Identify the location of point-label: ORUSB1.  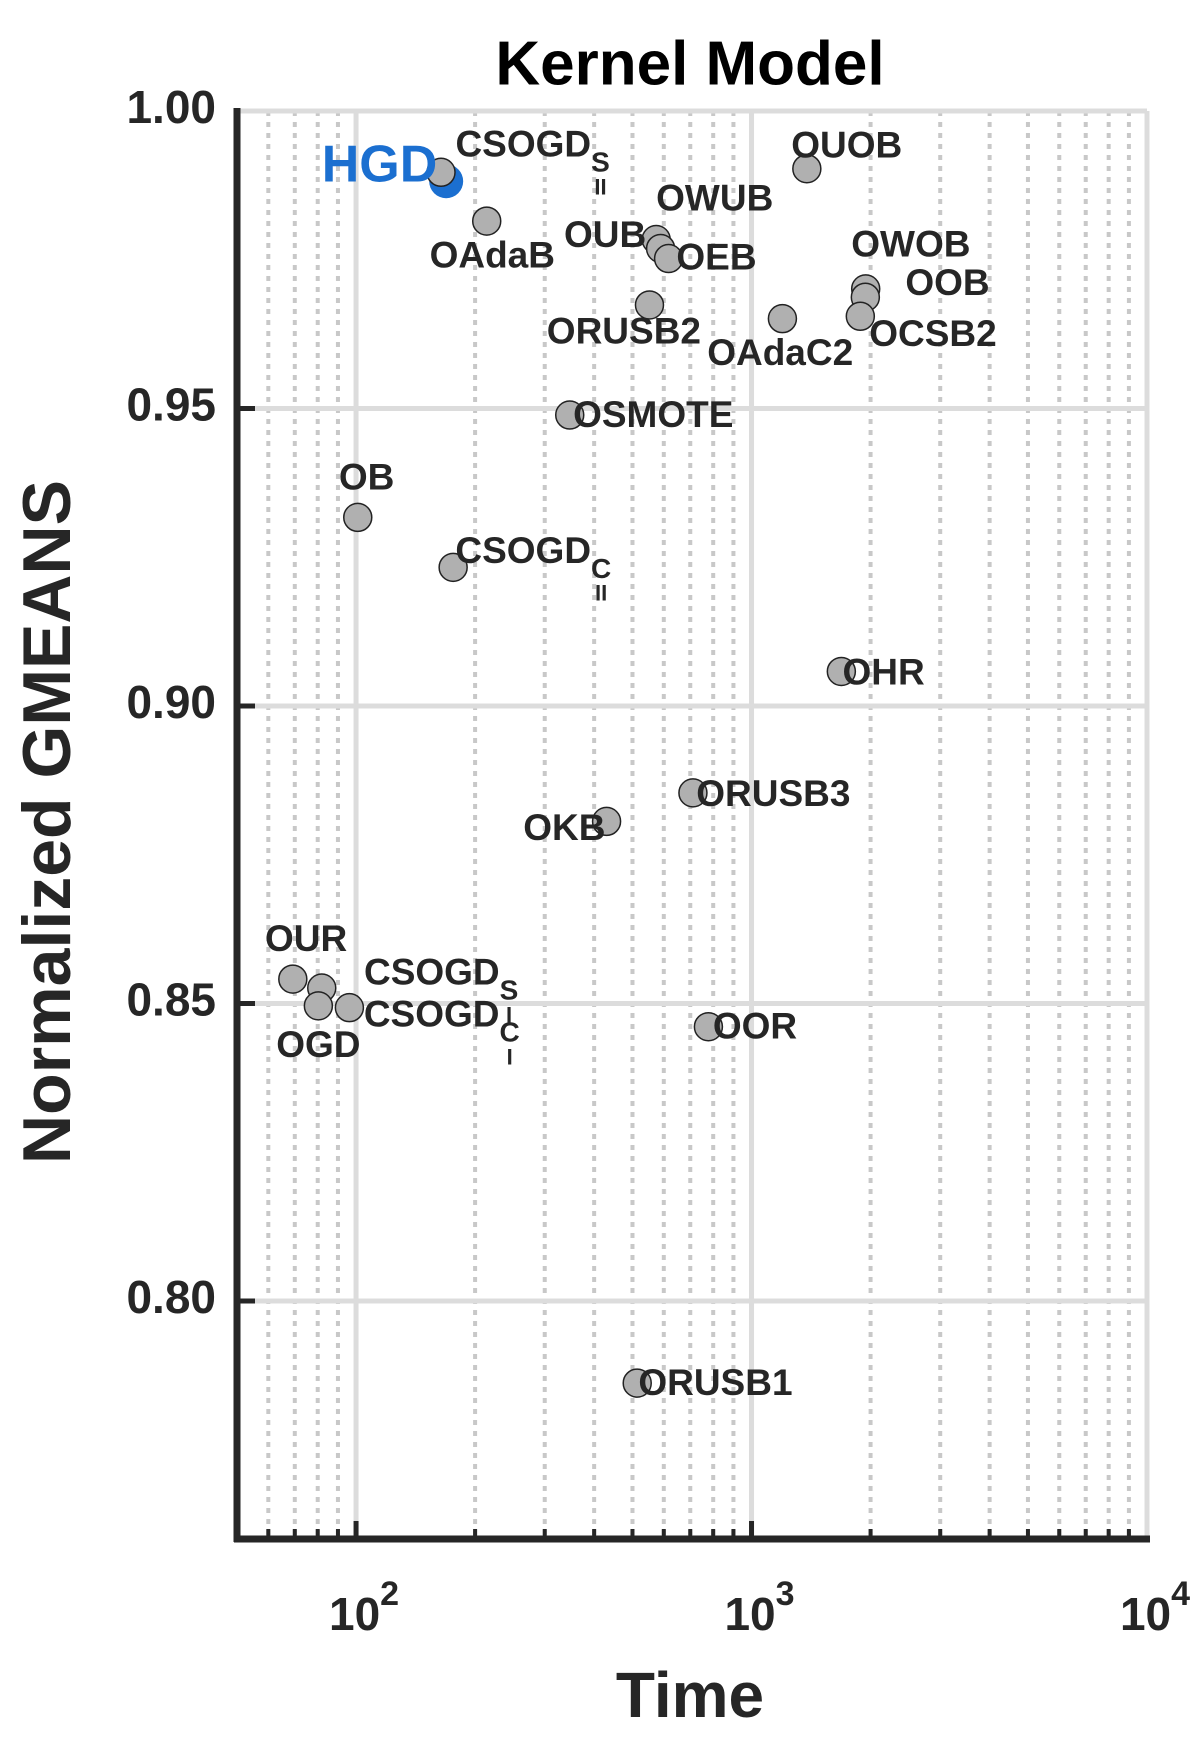
(715, 1382).